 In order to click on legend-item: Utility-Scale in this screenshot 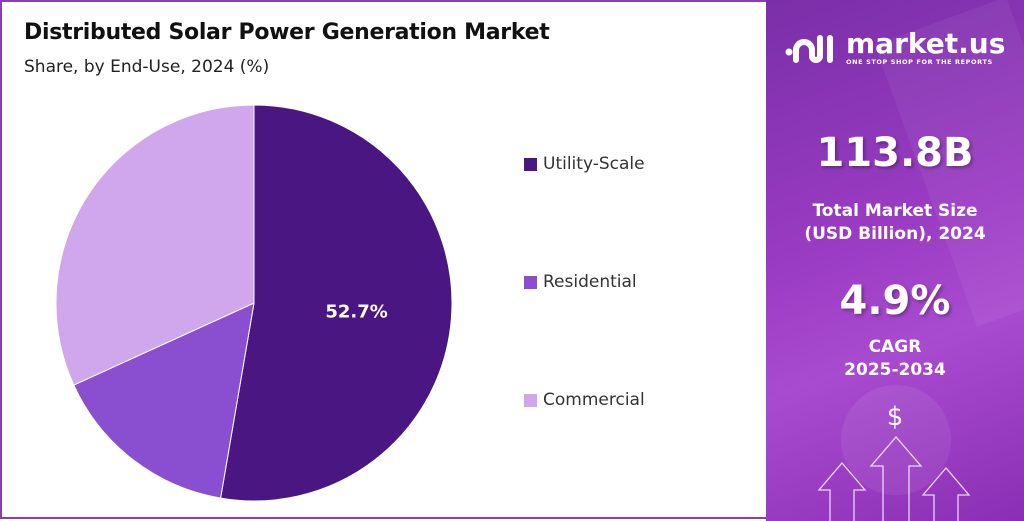, I will do `click(584, 164)`.